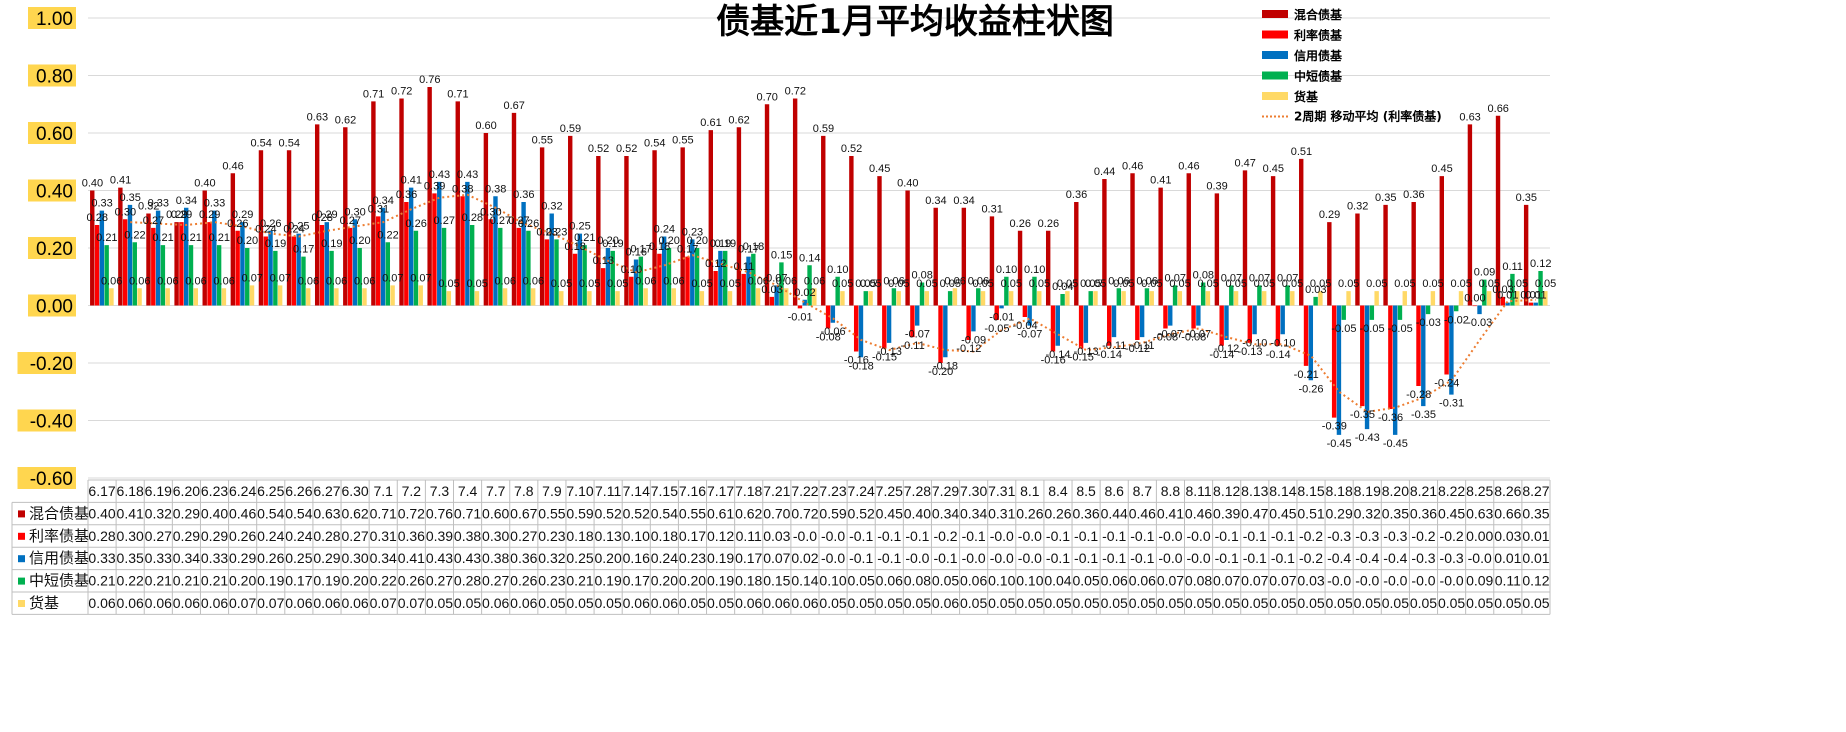 The width and height of the screenshot is (1846, 732). Describe the element at coordinates (406, 195) in the screenshot. I see `data-label: 0.36` at that location.